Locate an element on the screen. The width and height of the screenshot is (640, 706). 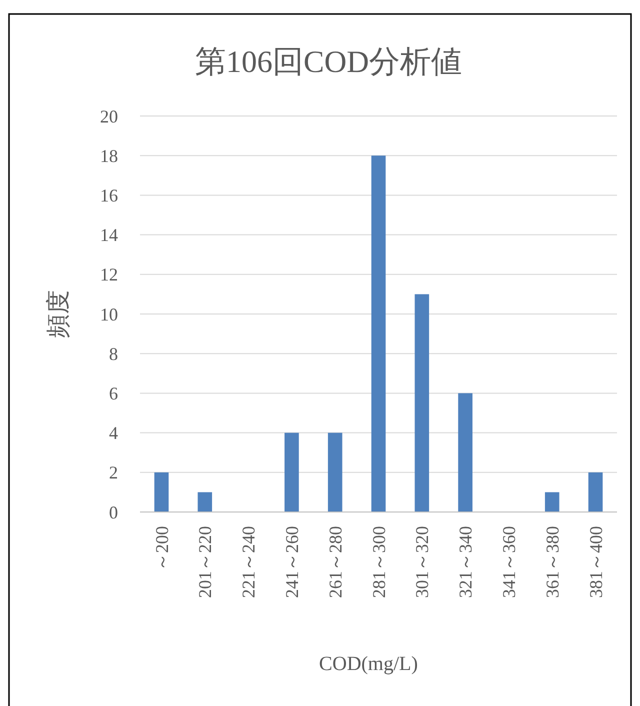
x-tick-label: 221～240 is located at coordinates (248, 562).